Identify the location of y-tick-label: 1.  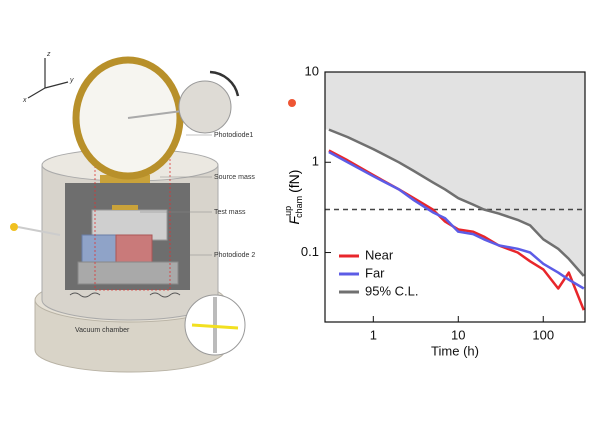
(315, 161).